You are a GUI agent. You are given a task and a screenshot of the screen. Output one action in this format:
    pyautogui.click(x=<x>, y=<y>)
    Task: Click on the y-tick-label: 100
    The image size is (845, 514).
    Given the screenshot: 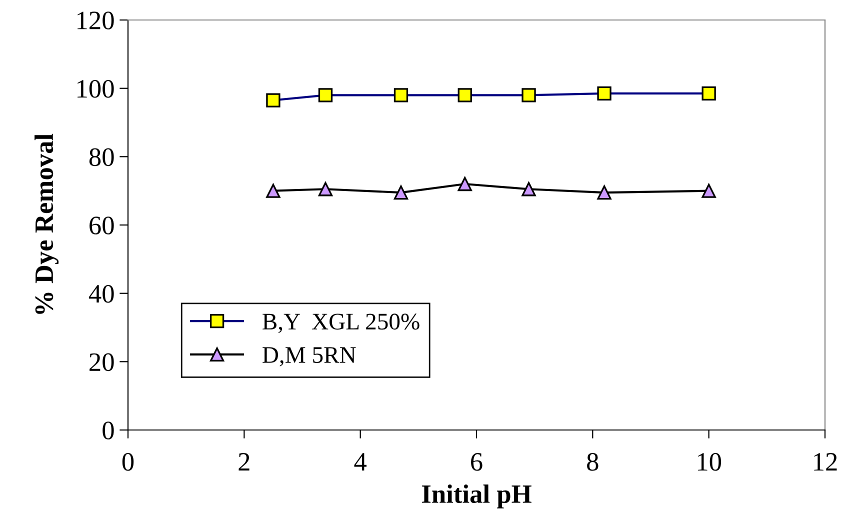 What is the action you would take?
    pyautogui.click(x=96, y=89)
    